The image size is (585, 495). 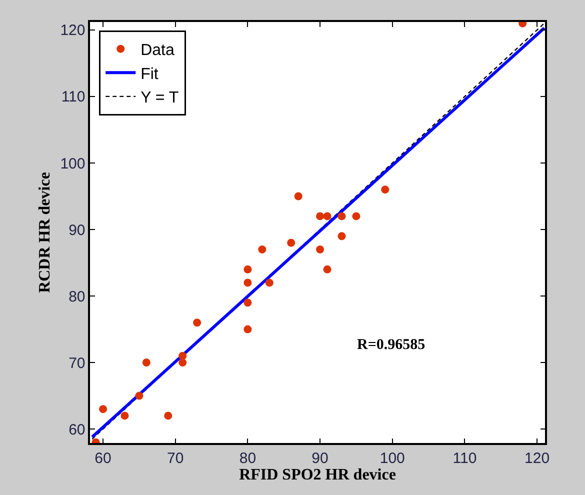 What do you see at coordinates (159, 98) in the screenshot?
I see `legend-label: Y = T` at bounding box center [159, 98].